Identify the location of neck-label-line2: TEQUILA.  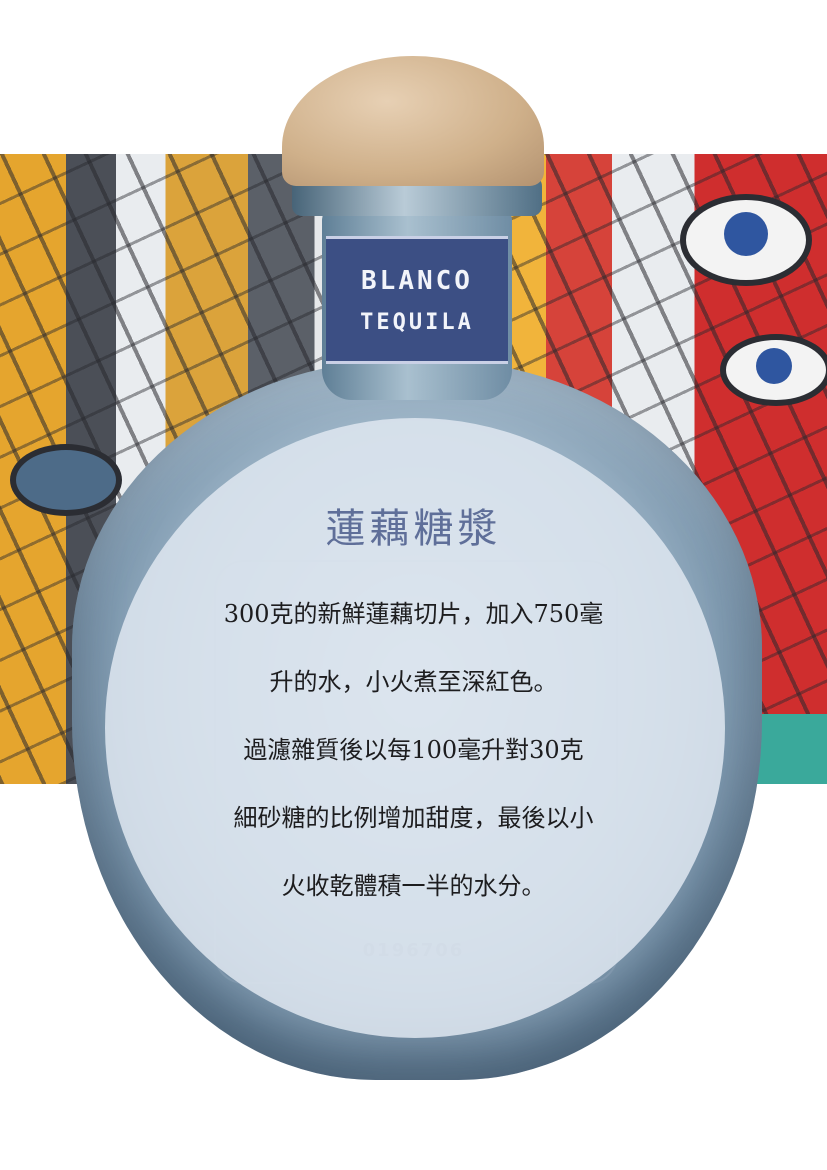
(417, 322).